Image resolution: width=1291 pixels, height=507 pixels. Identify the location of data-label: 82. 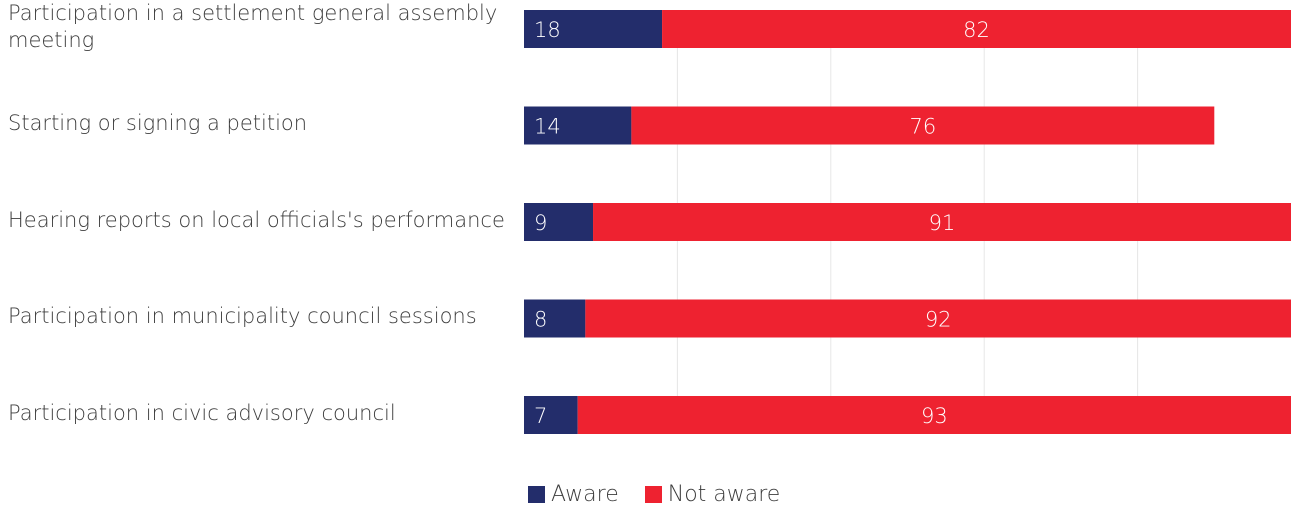
(976, 30).